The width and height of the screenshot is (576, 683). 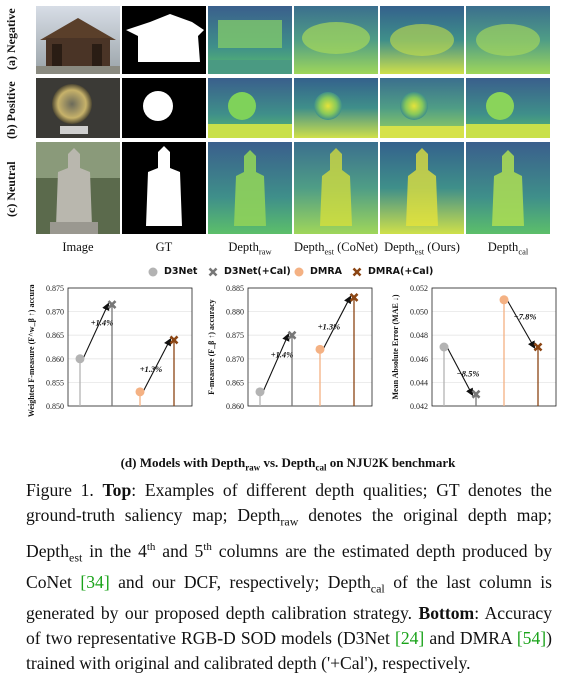 I want to click on y-axis-label: Weighted F-measure (F^w_β ↑) accuracy, so click(x=31, y=350).